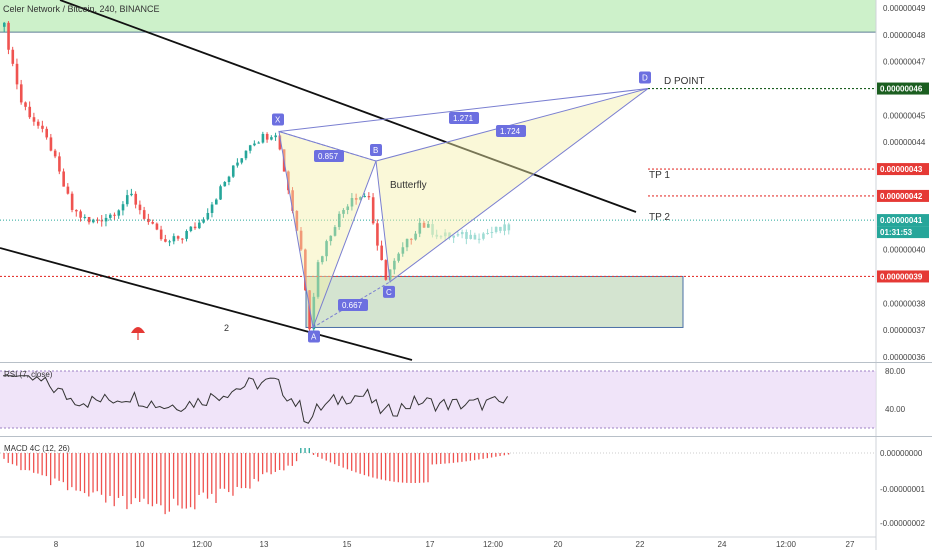 The height and width of the screenshot is (550, 932). Describe the element at coordinates (494, 301) in the screenshot. I see `demand-zone` at that location.